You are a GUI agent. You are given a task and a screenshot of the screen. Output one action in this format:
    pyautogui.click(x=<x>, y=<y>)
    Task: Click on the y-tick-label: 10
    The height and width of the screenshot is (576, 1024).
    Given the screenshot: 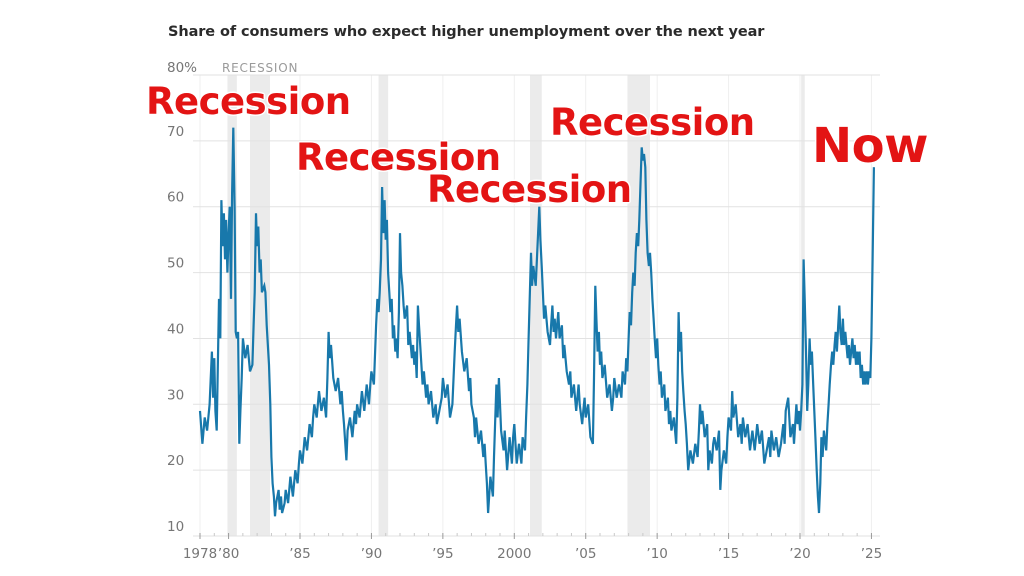 What is the action you would take?
    pyautogui.click(x=175, y=527)
    